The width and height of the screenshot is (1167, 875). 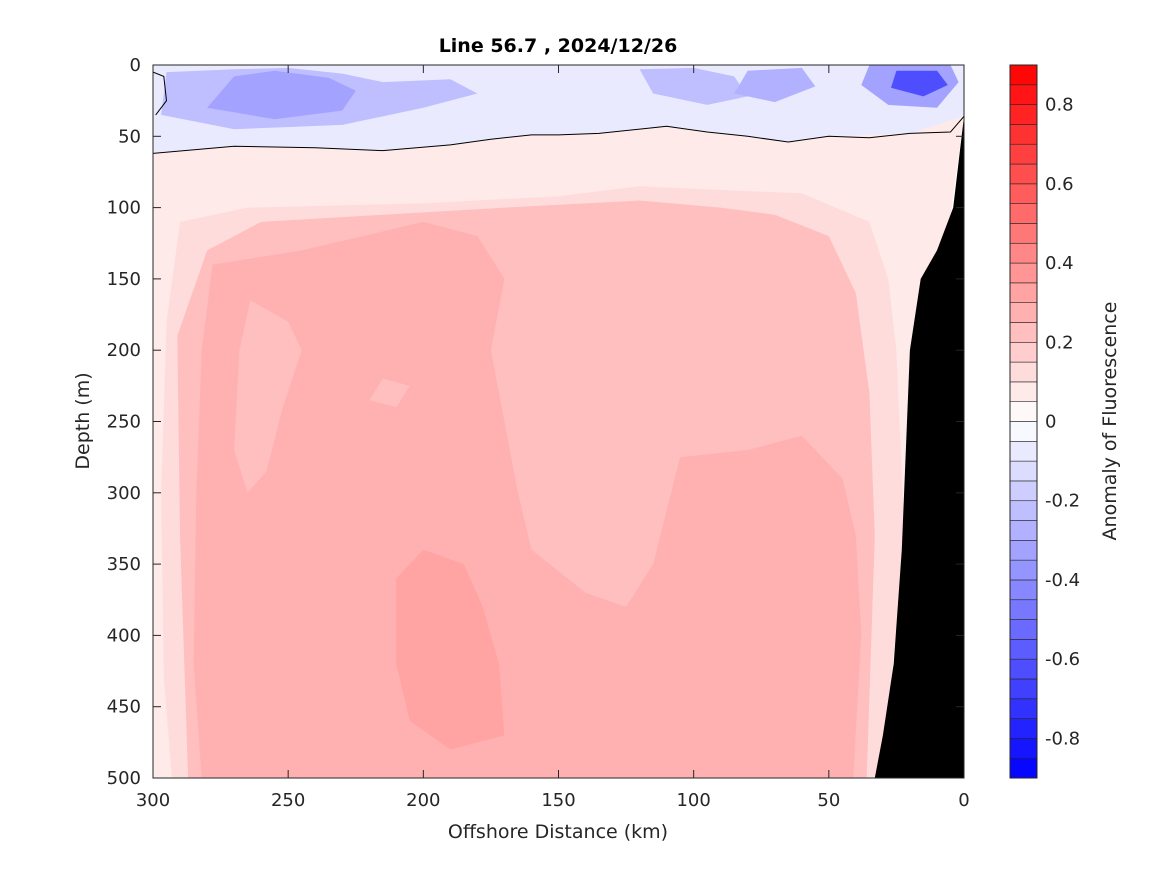 What do you see at coordinates (124, 564) in the screenshot?
I see `y-tick-label-350: 350` at bounding box center [124, 564].